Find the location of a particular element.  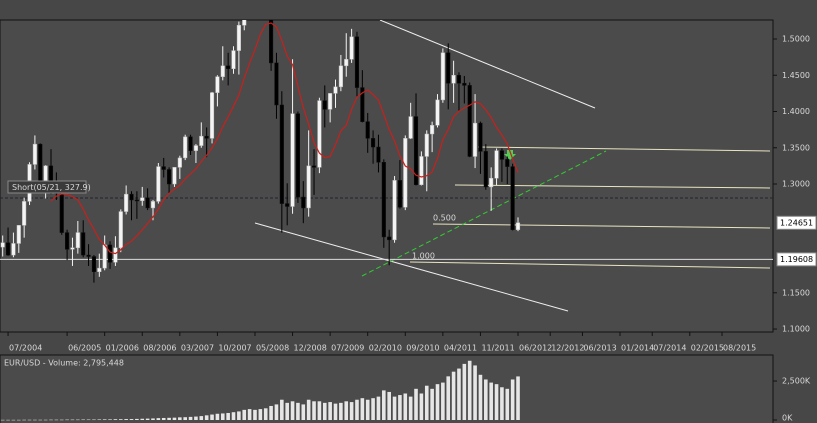

x-tick-label: 09/2010 is located at coordinates (422, 348).